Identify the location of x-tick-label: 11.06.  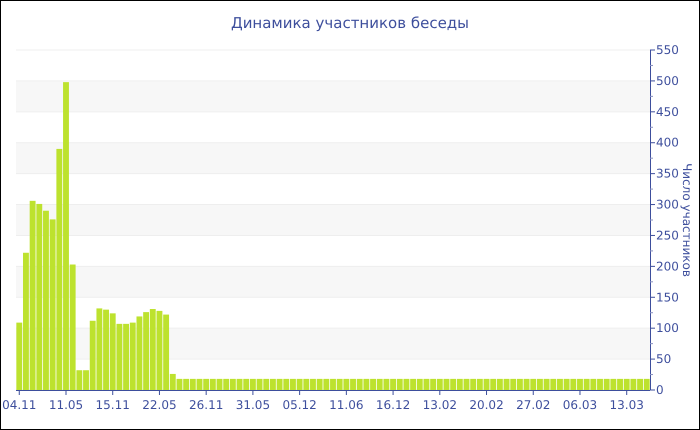
(346, 405).